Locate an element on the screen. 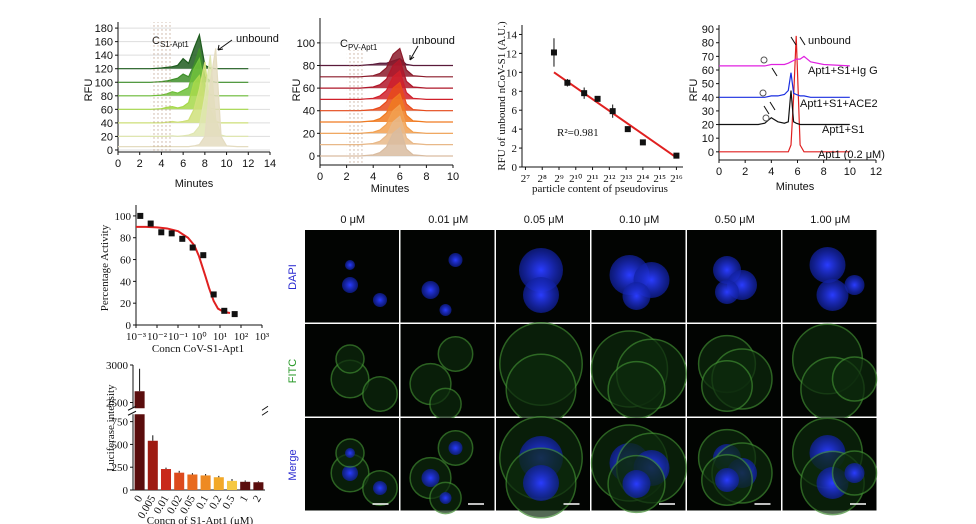 The width and height of the screenshot is (976, 524). y-axis-title: RFU of unbound nCoV-S1 (A.U.) is located at coordinates (502, 96).